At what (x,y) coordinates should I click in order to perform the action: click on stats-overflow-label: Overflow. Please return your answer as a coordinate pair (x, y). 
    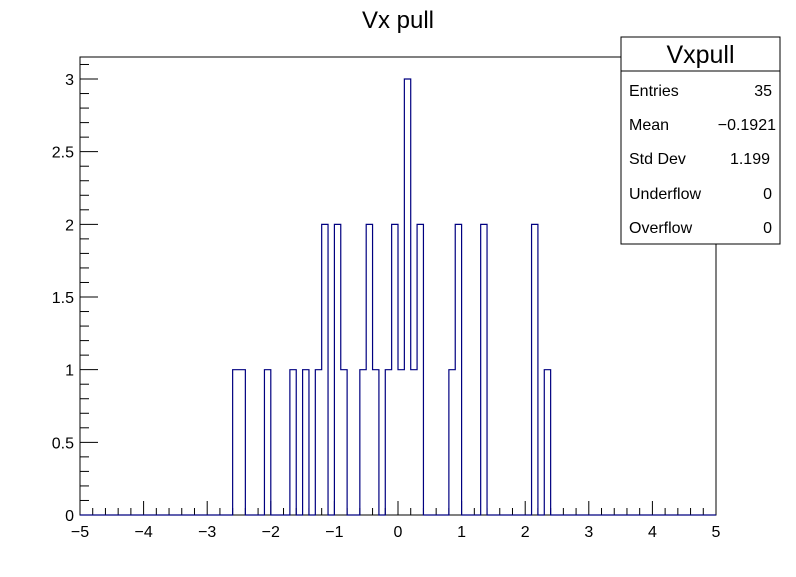
    Looking at the image, I should click on (661, 228).